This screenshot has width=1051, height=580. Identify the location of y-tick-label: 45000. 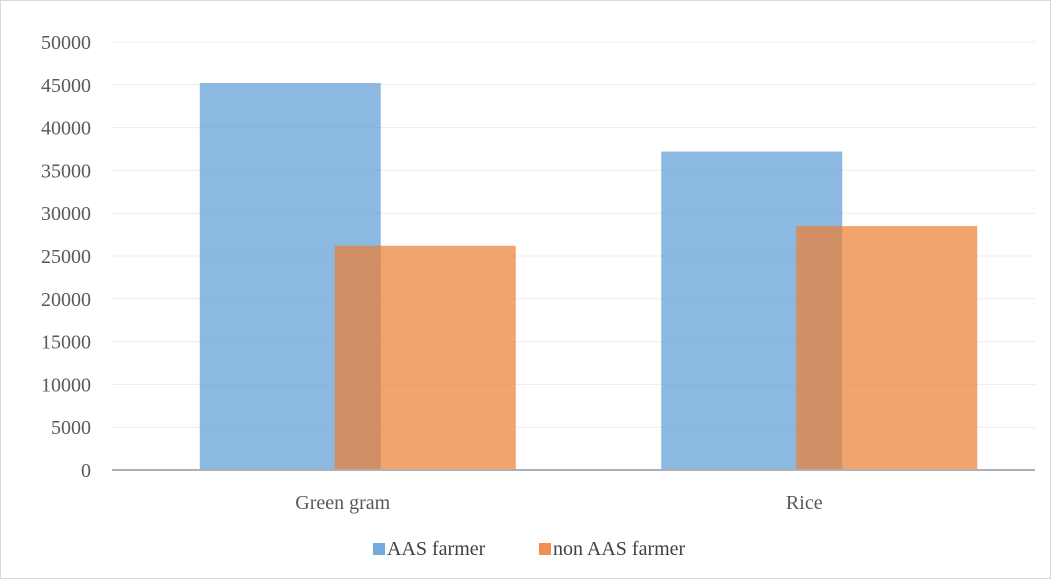
(66, 86).